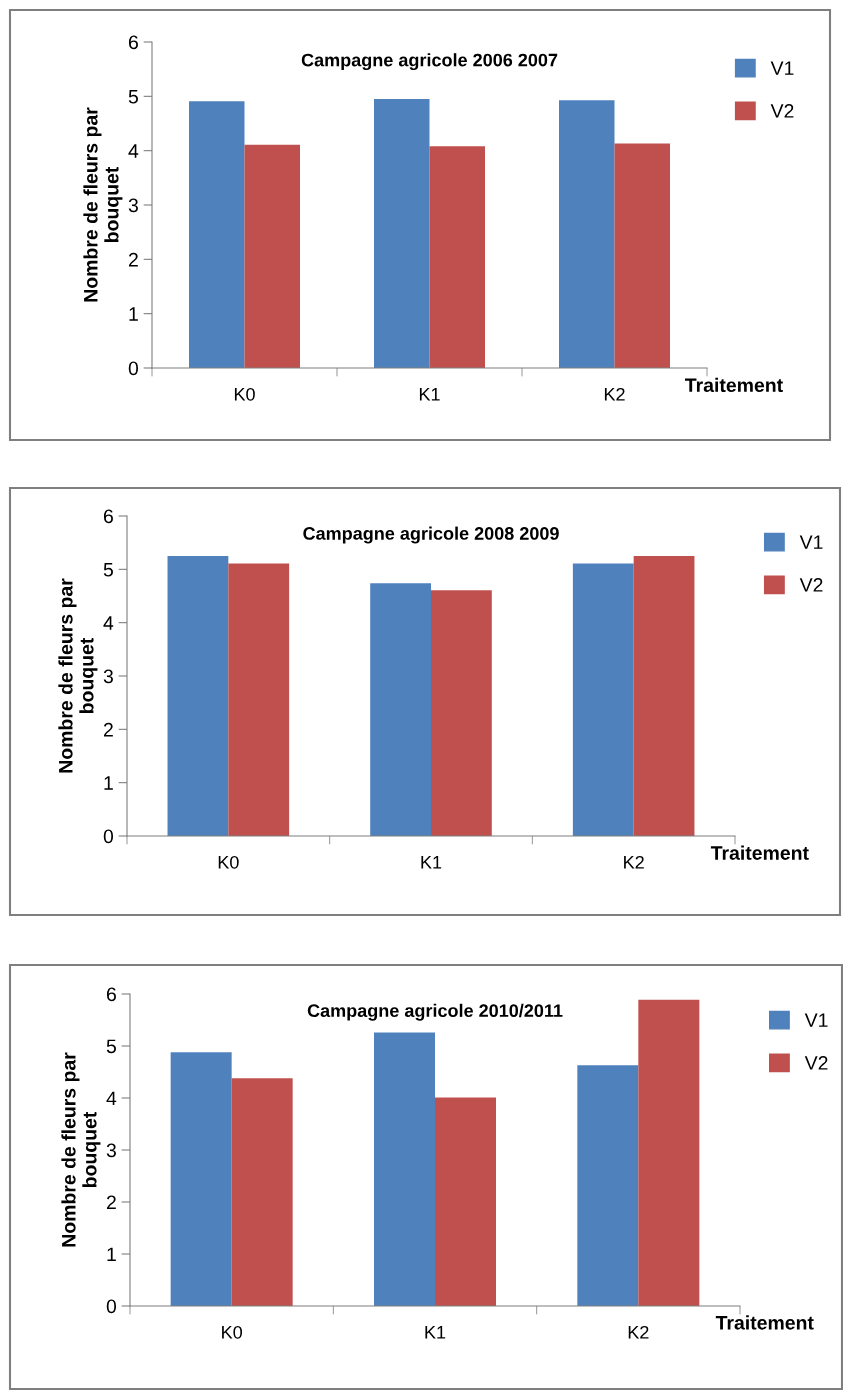  I want to click on text: Campagne agricole 2006 2007, so click(429, 62).